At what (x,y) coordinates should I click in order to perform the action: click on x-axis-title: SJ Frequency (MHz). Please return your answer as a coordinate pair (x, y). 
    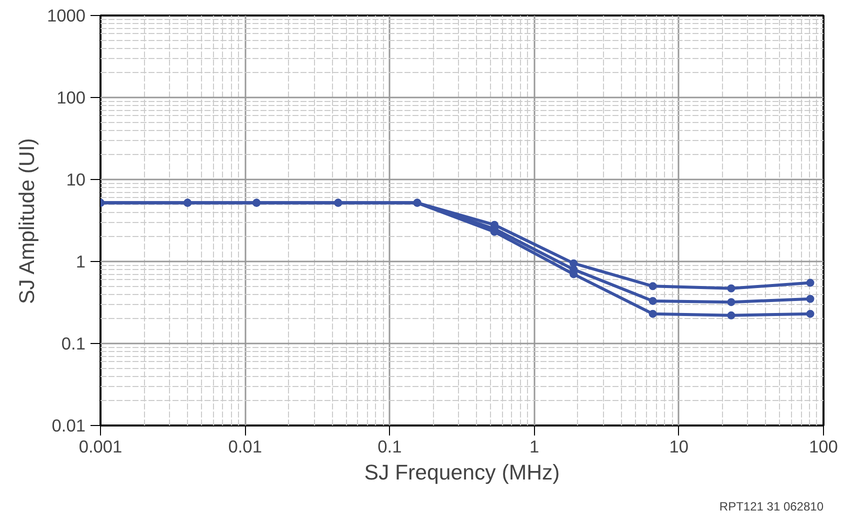
    Looking at the image, I should click on (462, 472).